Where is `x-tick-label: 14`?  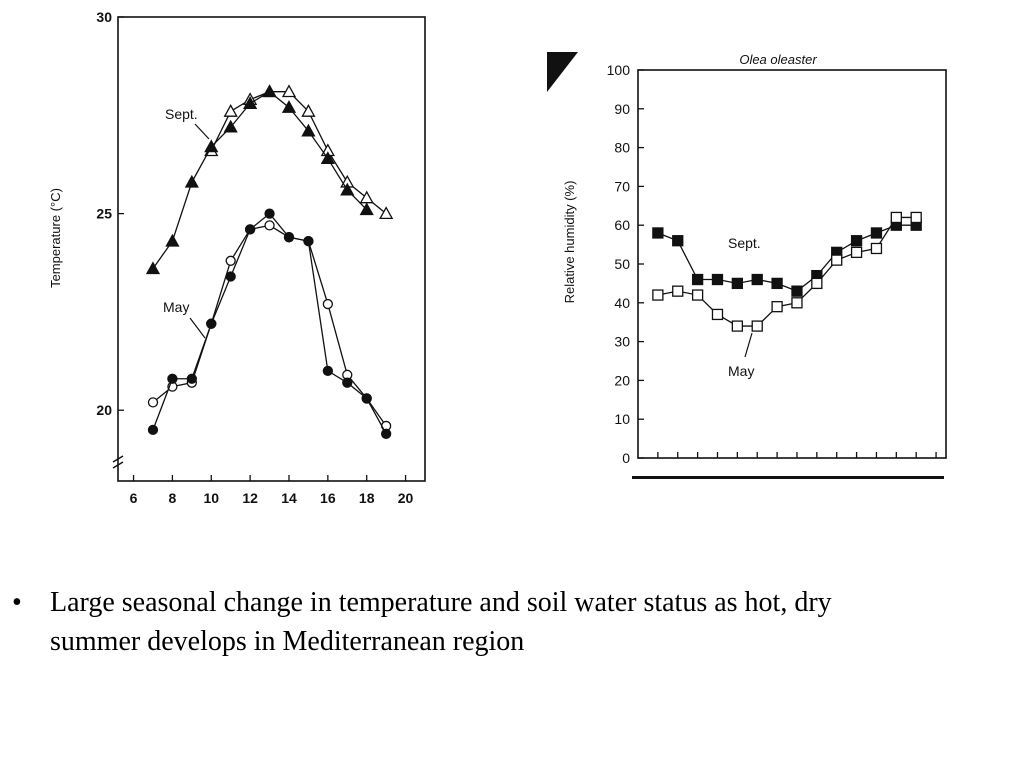
x-tick-label: 14 is located at coordinates (289, 498).